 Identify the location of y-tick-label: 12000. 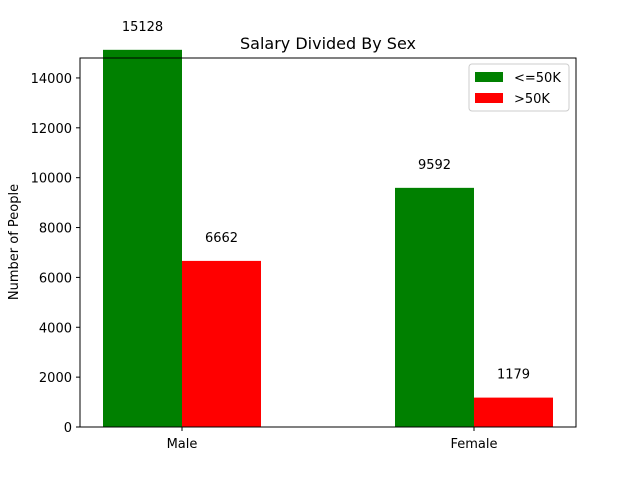
(51, 129).